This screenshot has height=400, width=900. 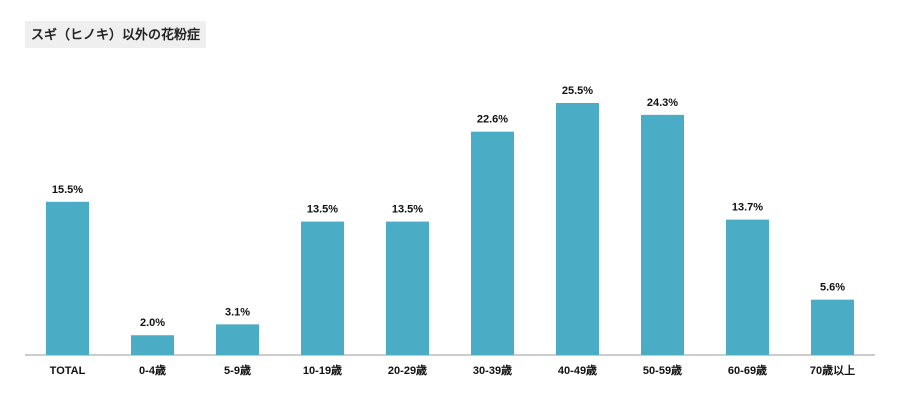 What do you see at coordinates (662, 370) in the screenshot?
I see `x-tick-label: 50-59歳` at bounding box center [662, 370].